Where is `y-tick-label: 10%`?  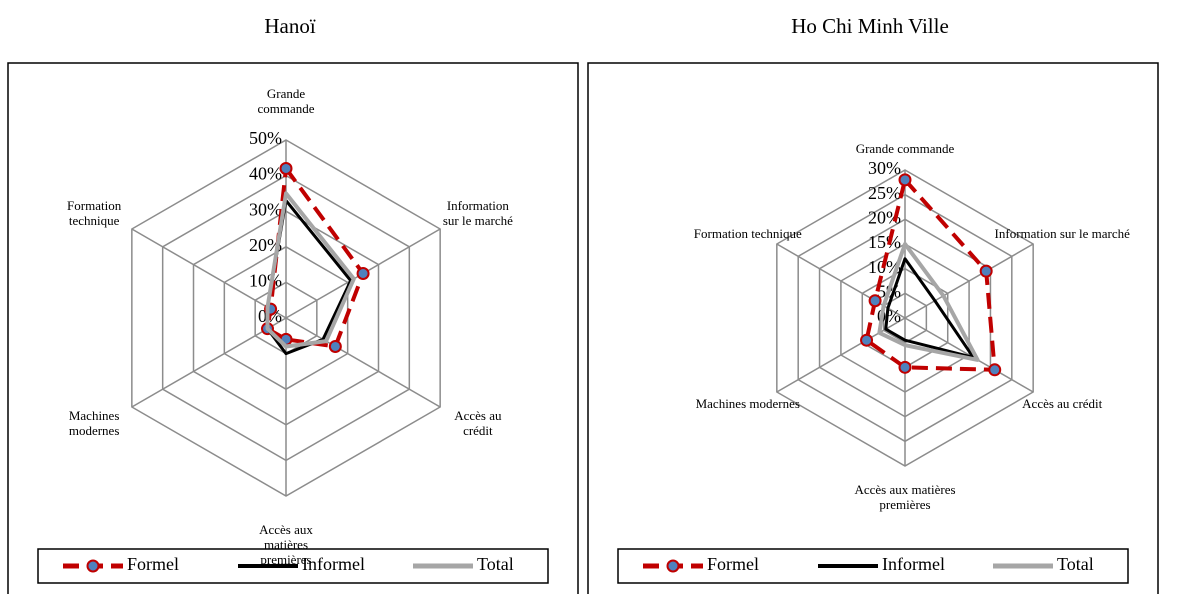
y-tick-label: 10% is located at coordinates (265, 281).